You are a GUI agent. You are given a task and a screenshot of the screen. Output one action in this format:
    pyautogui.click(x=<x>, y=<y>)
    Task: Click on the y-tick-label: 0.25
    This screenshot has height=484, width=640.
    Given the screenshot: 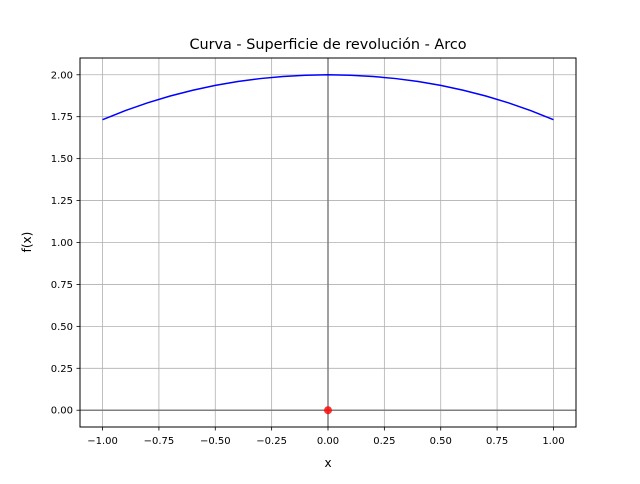 What is the action you would take?
    pyautogui.click(x=62, y=369)
    